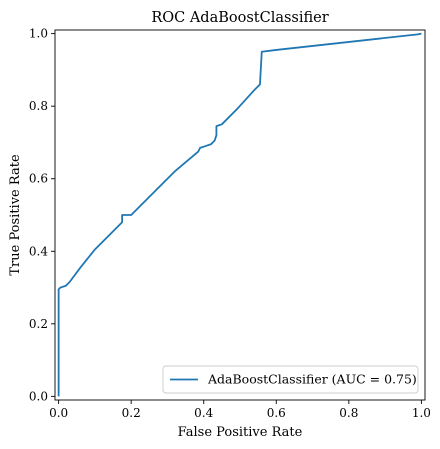  What do you see at coordinates (38, 396) in the screenshot?
I see `y-tick-label: 0.0` at bounding box center [38, 396].